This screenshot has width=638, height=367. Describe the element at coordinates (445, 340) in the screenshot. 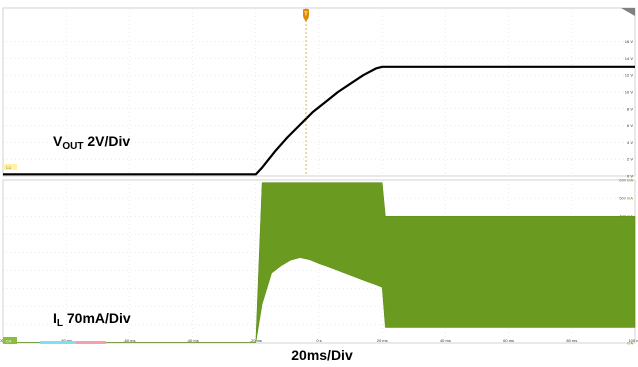

I see `x-tick-label: 40 ms` at that location.